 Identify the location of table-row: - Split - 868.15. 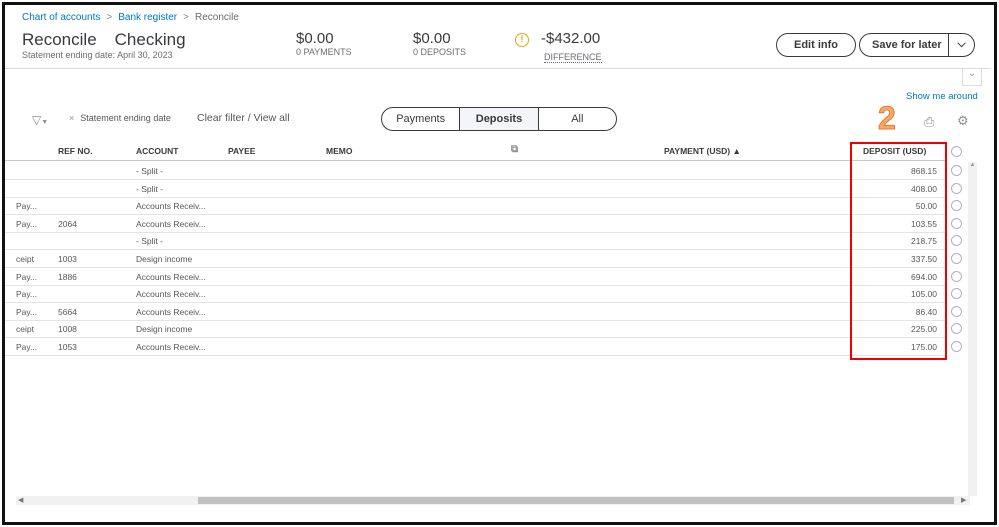
(475, 171).